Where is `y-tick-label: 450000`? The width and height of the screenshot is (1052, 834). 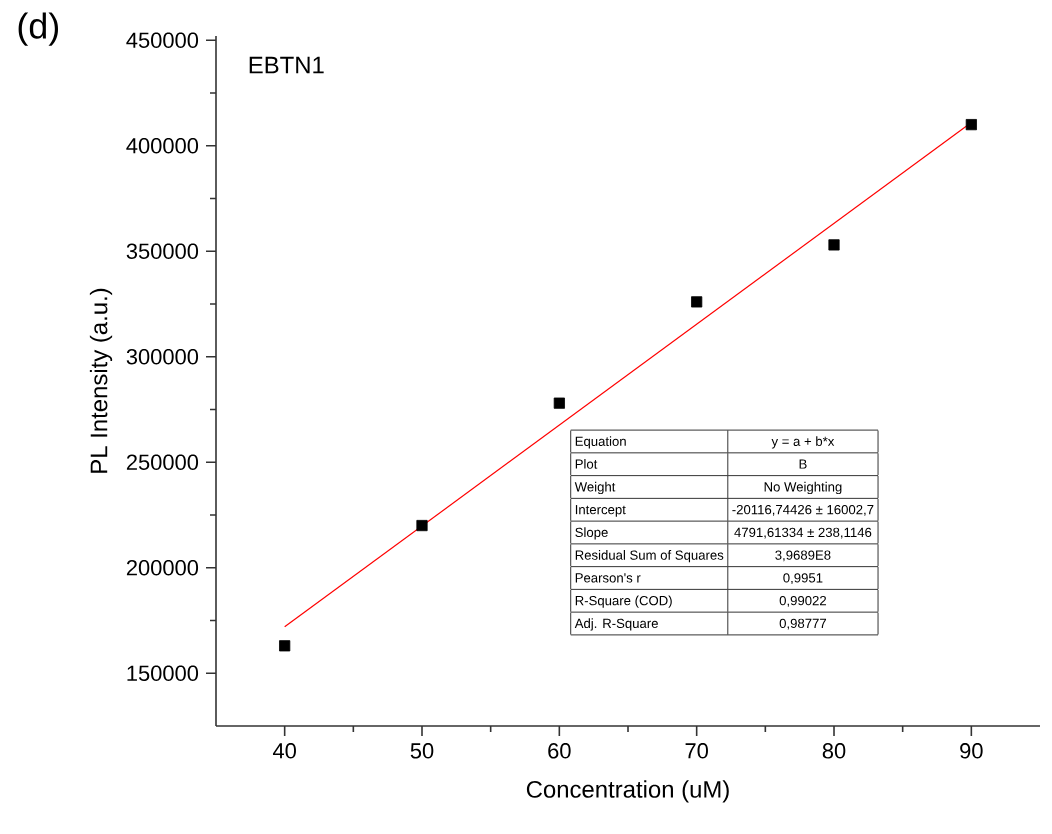 y-tick-label: 450000 is located at coordinates (162, 40).